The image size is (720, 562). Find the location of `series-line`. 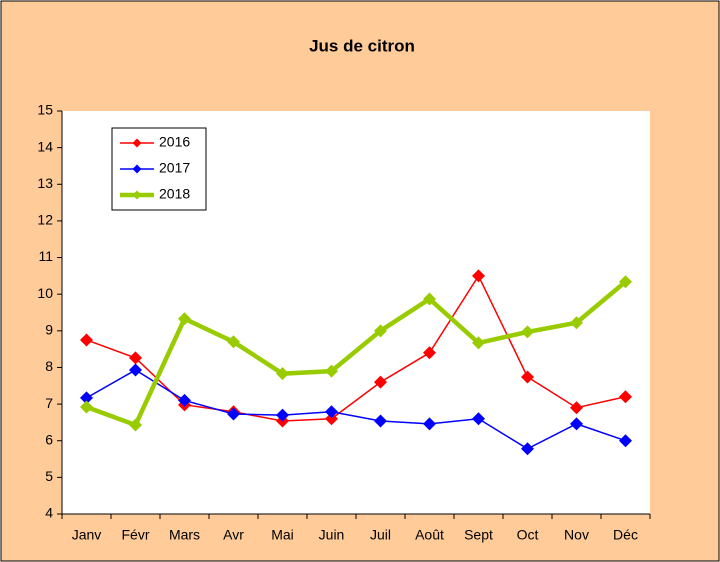

series-line is located at coordinates (356, 409).